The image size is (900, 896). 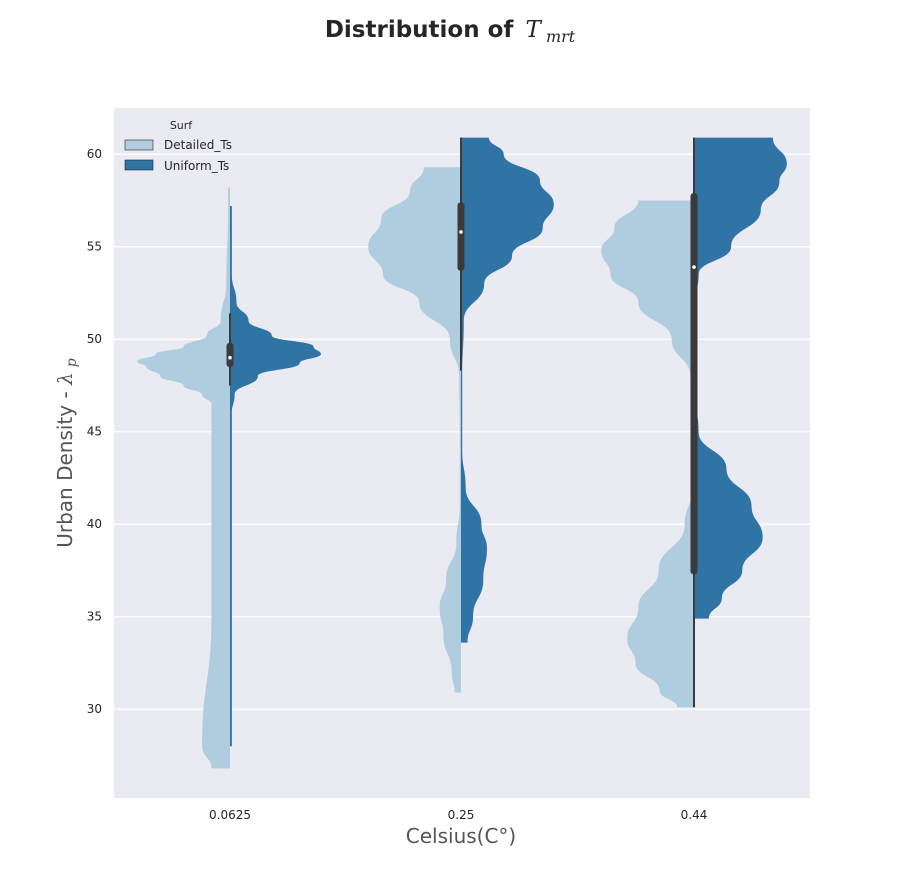 I want to click on y-tick-label: 50, so click(x=94, y=339).